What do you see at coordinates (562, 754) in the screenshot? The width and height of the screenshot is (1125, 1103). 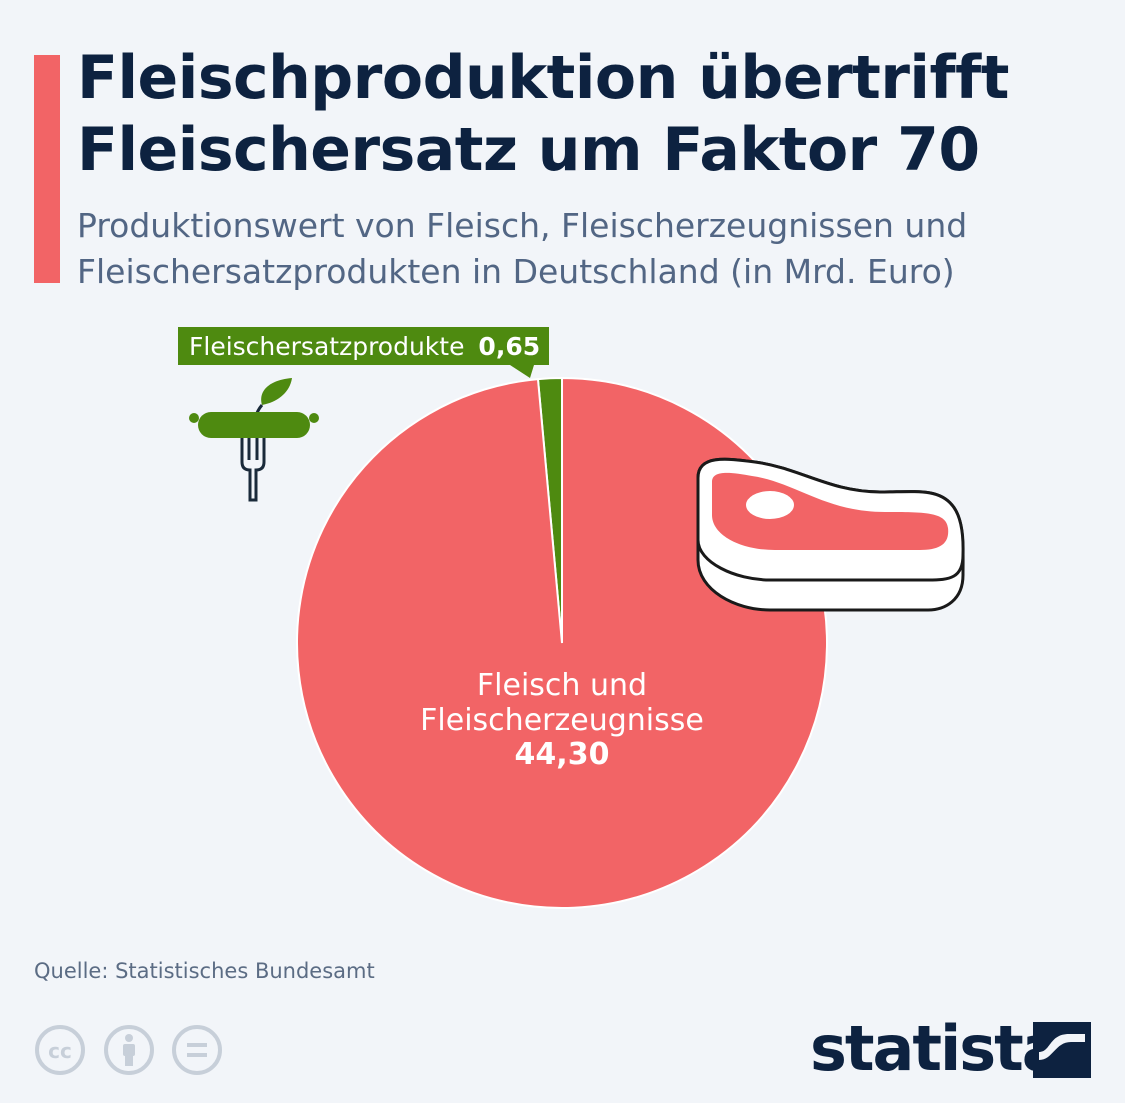 I see `meat-value: 44,30` at bounding box center [562, 754].